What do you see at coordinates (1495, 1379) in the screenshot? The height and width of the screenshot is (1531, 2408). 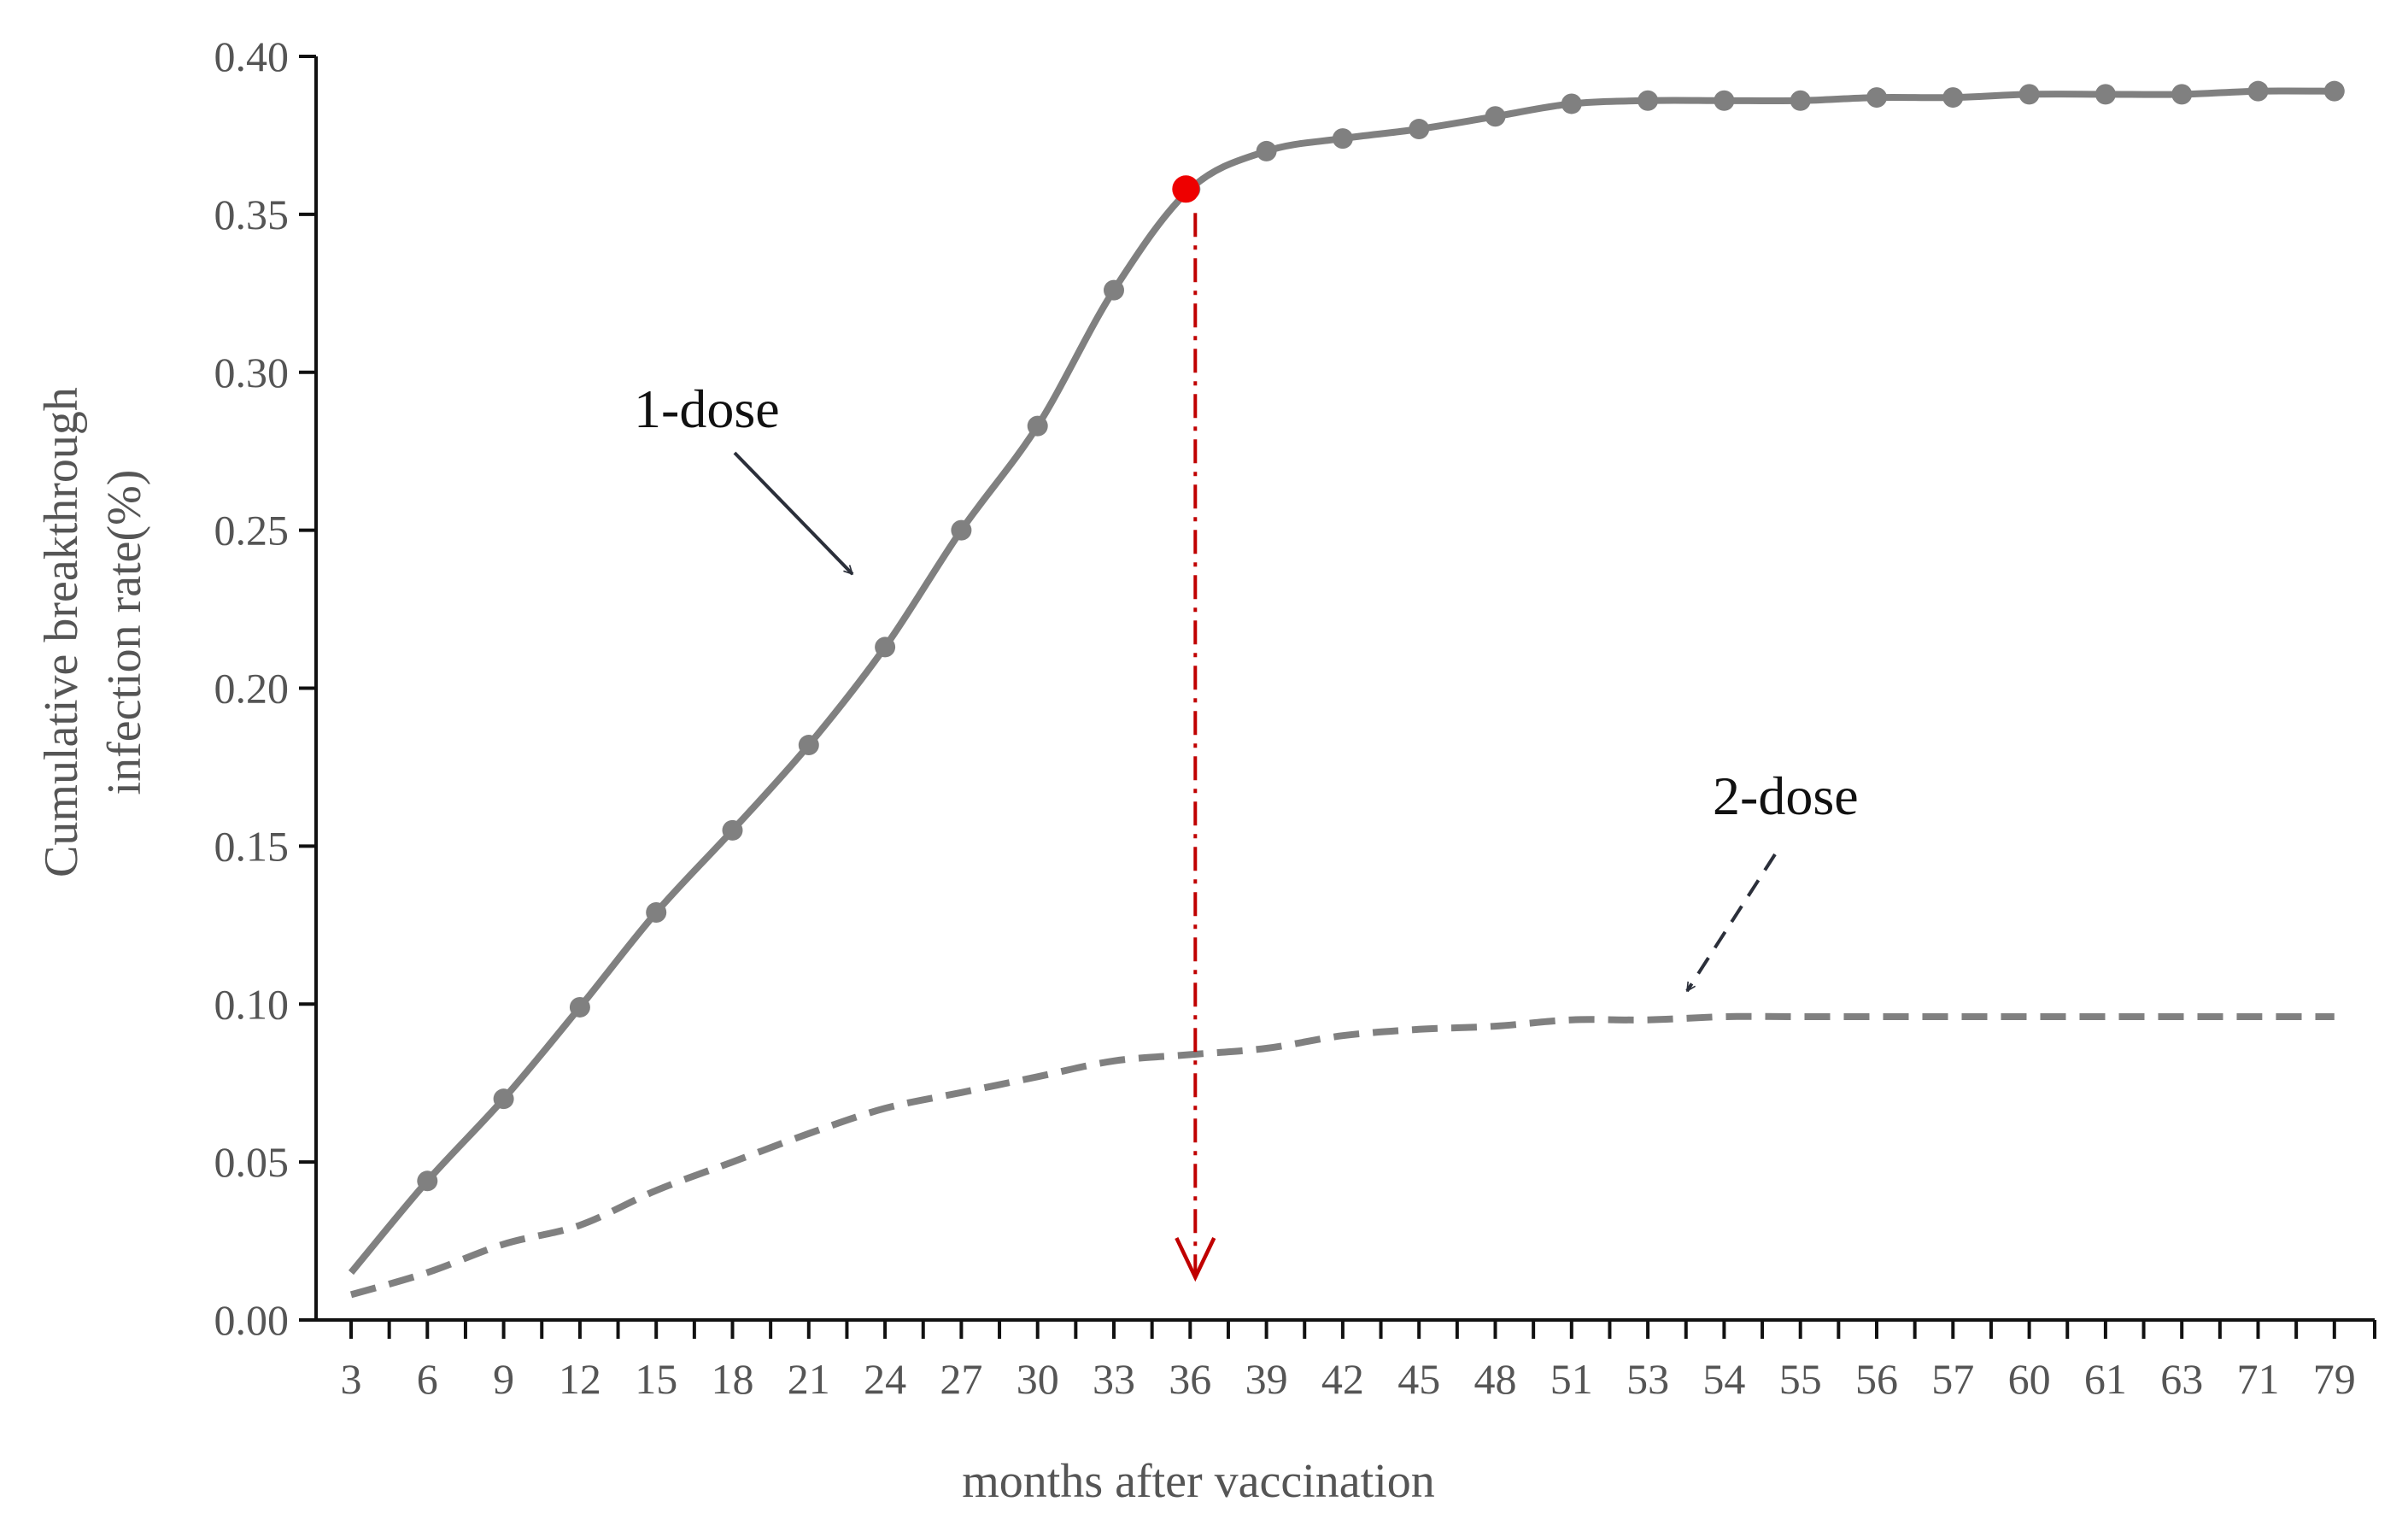 I see `x-tick-label: 48` at bounding box center [1495, 1379].